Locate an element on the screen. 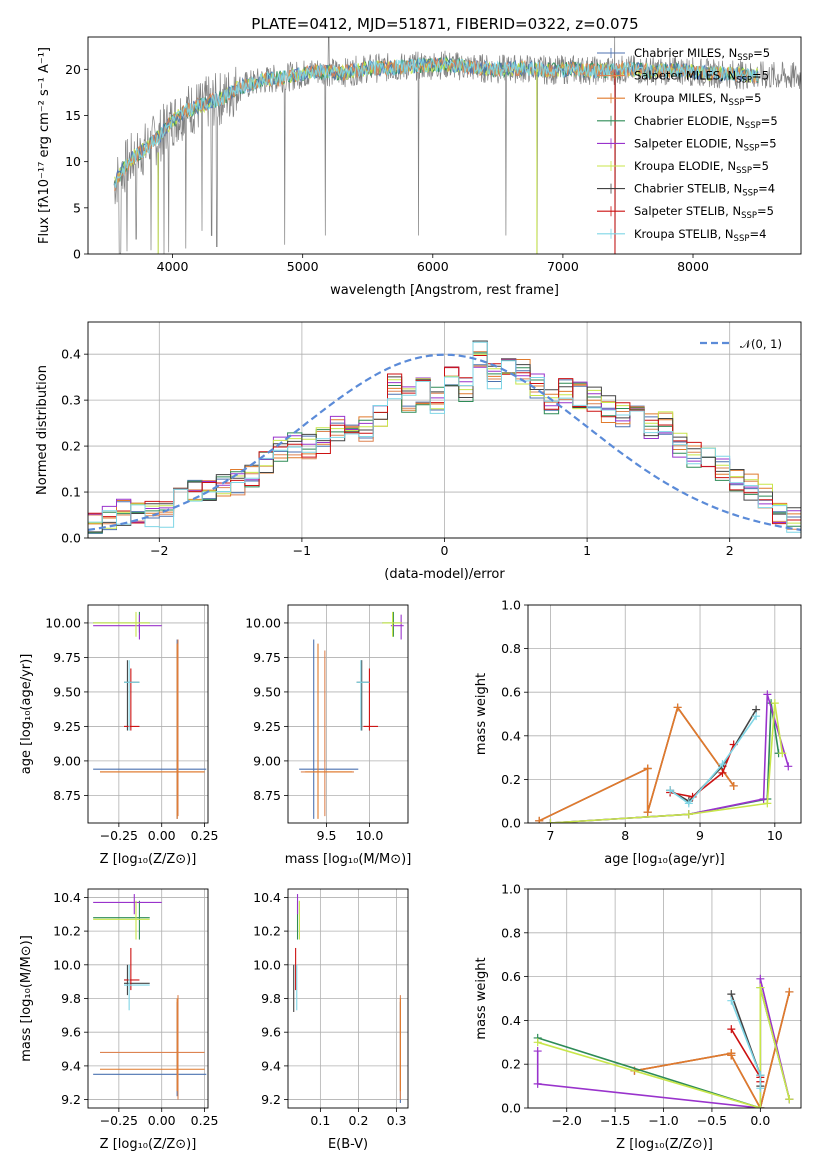 This screenshot has height=1170, width=819. error-bar-chabrier_elodie is located at coordinates (121, 920).